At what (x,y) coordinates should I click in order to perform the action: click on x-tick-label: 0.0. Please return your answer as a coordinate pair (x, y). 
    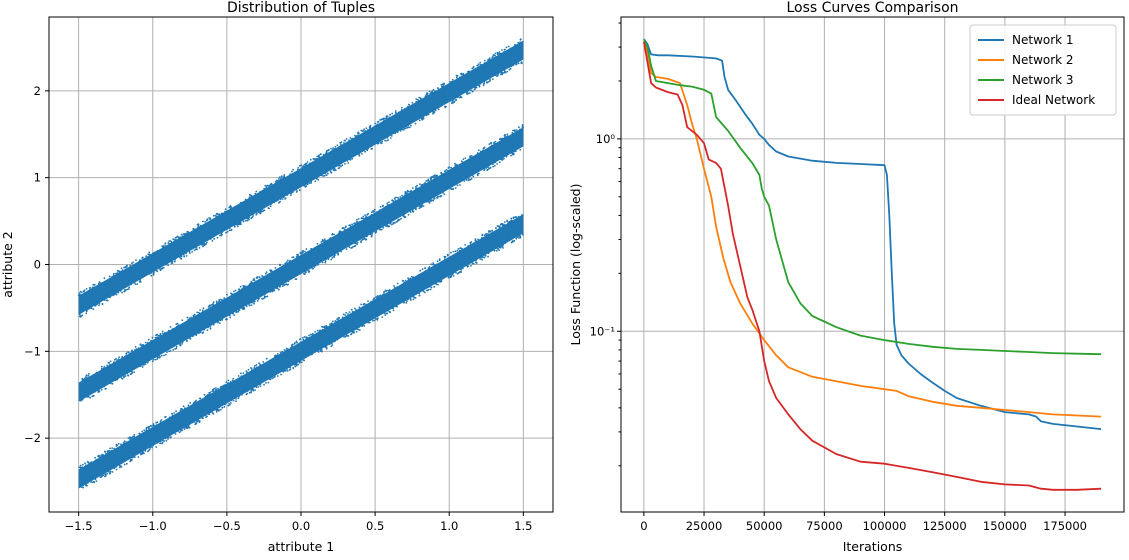
    Looking at the image, I should click on (301, 526).